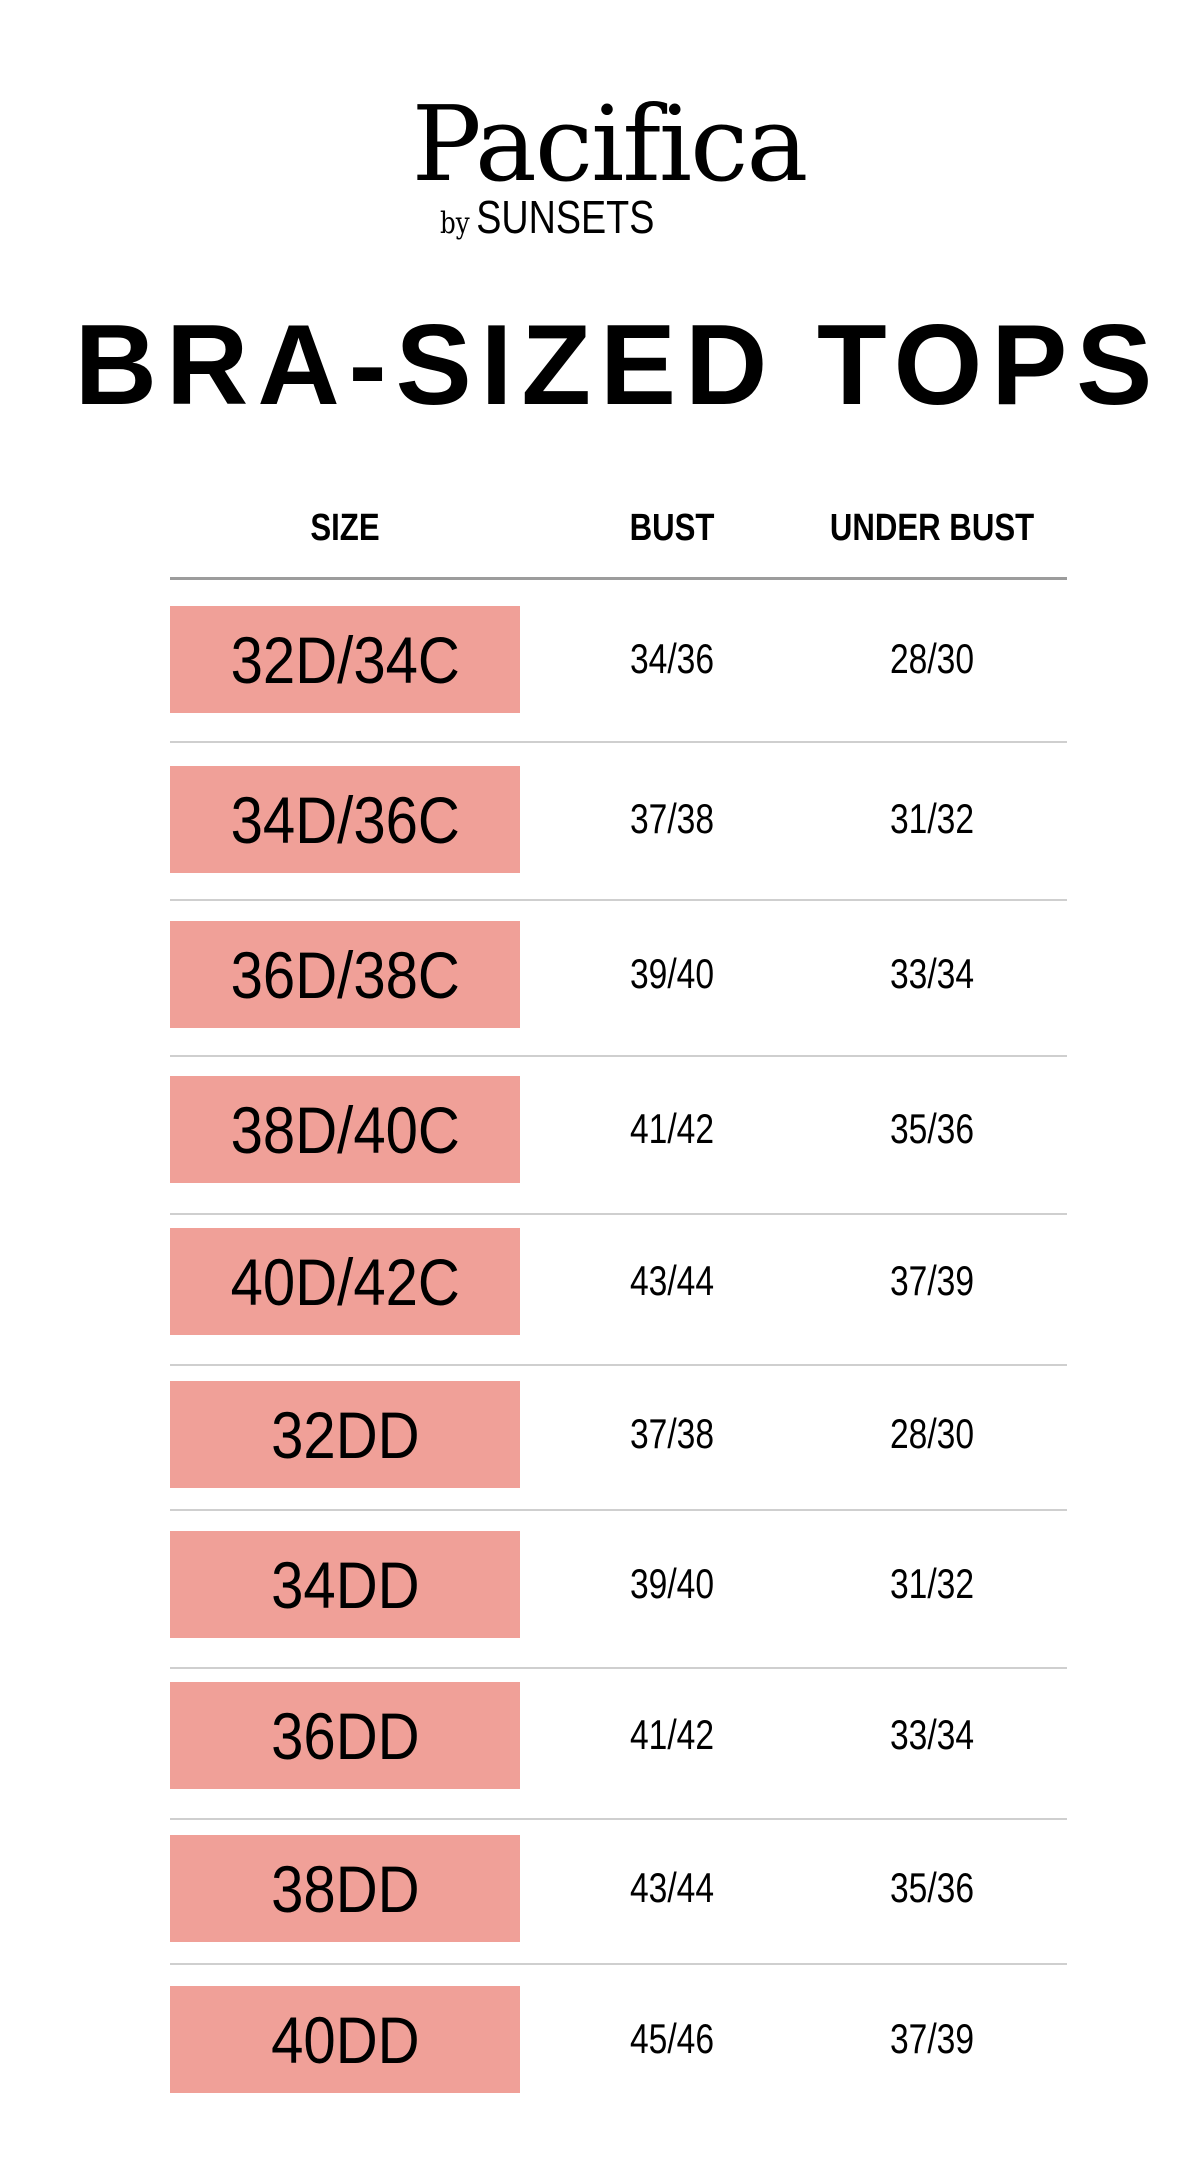 The image size is (1200, 2180). I want to click on size-cell: 32D/34C, so click(345, 659).